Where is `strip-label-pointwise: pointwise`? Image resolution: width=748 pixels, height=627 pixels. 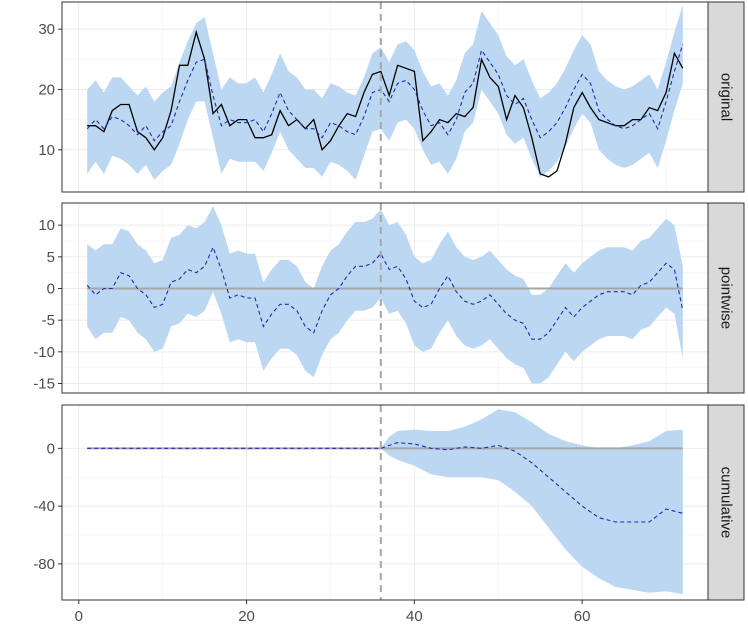 strip-label-pointwise: pointwise is located at coordinates (726, 298).